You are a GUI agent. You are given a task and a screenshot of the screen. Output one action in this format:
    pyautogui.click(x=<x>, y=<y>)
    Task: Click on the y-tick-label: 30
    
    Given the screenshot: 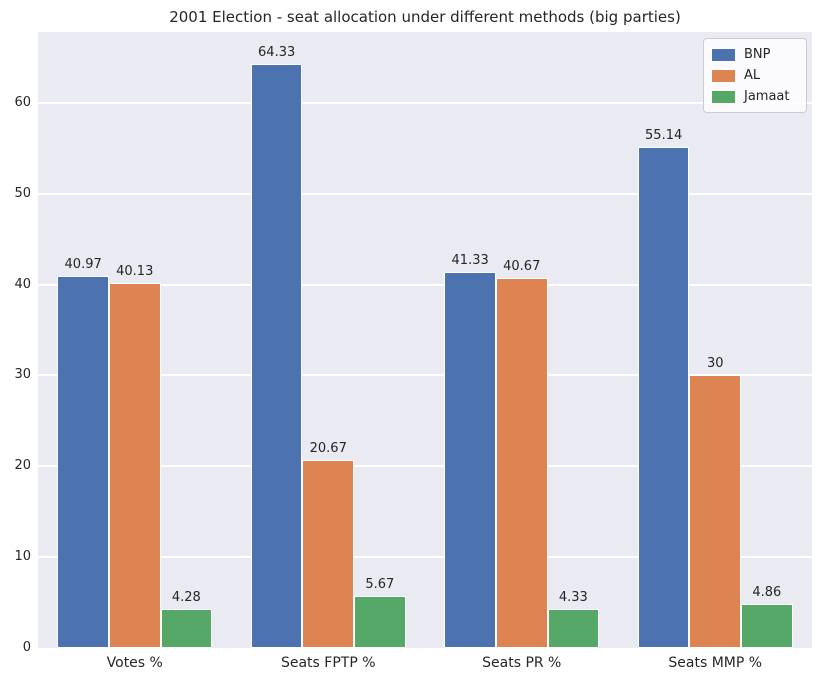 What is the action you would take?
    pyautogui.click(x=22, y=375)
    